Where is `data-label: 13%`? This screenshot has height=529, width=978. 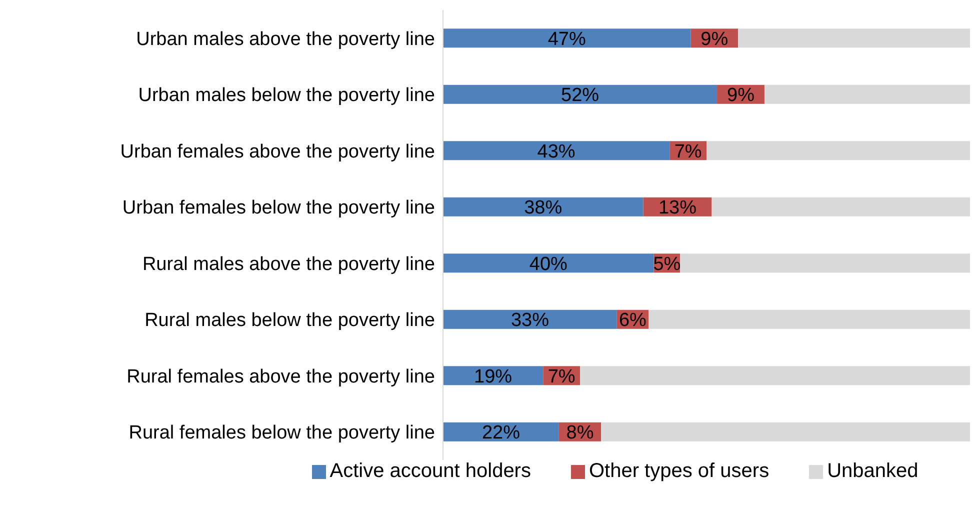 data-label: 13% is located at coordinates (677, 208).